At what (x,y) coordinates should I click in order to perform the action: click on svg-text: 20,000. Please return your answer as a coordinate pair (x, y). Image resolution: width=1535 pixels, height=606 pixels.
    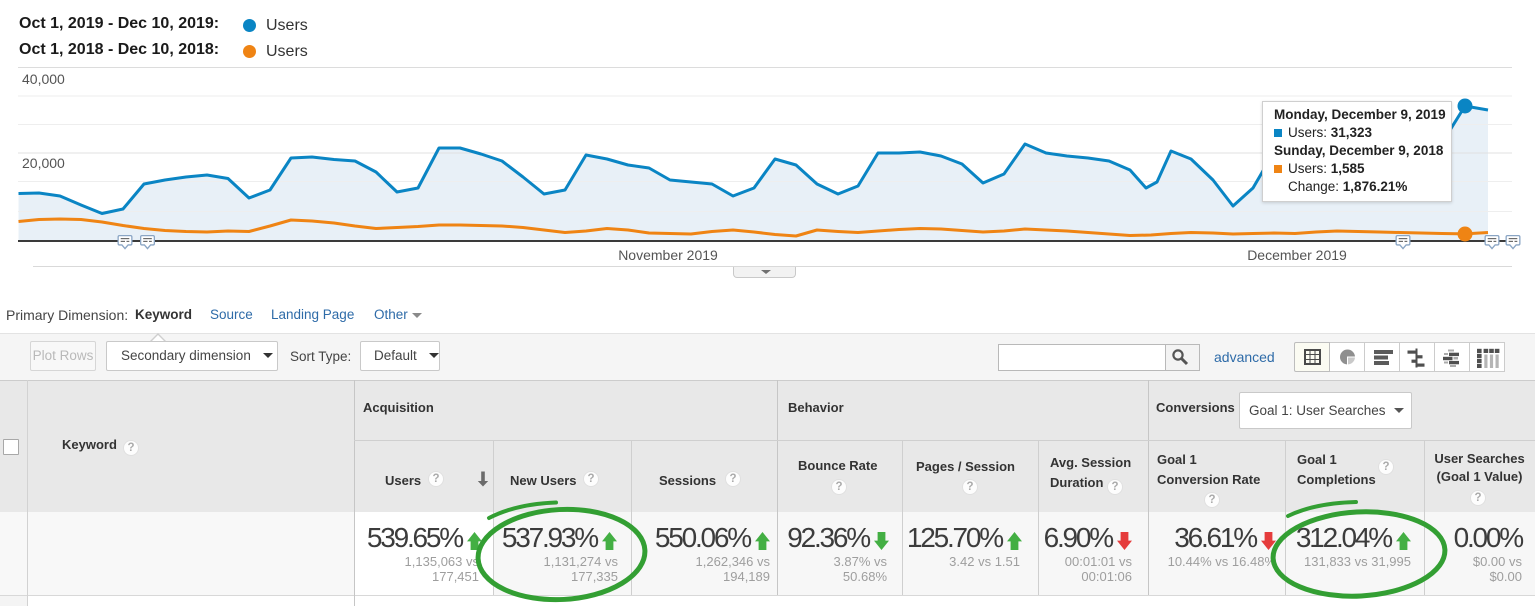
    Looking at the image, I should click on (43, 163).